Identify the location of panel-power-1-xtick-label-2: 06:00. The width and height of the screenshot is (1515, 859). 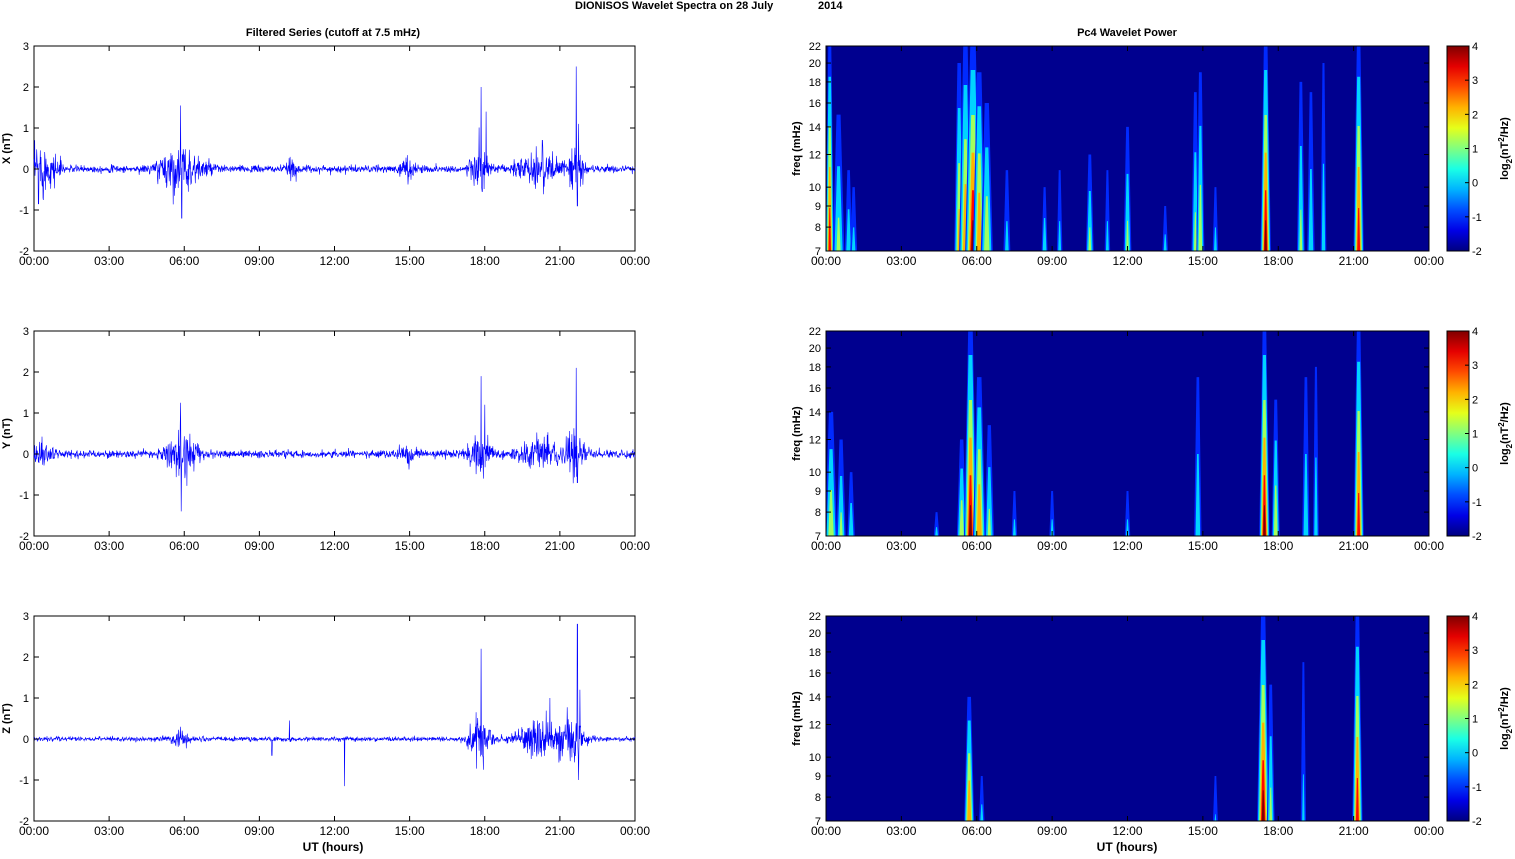
(977, 261).